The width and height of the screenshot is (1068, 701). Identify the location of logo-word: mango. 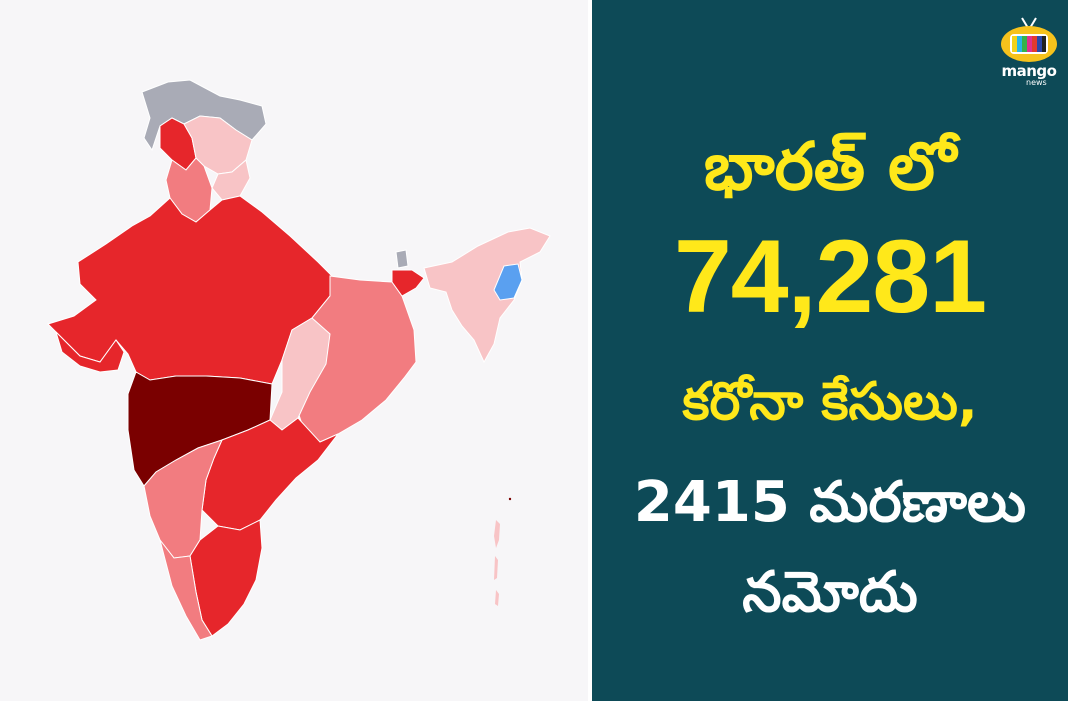
(1029, 71).